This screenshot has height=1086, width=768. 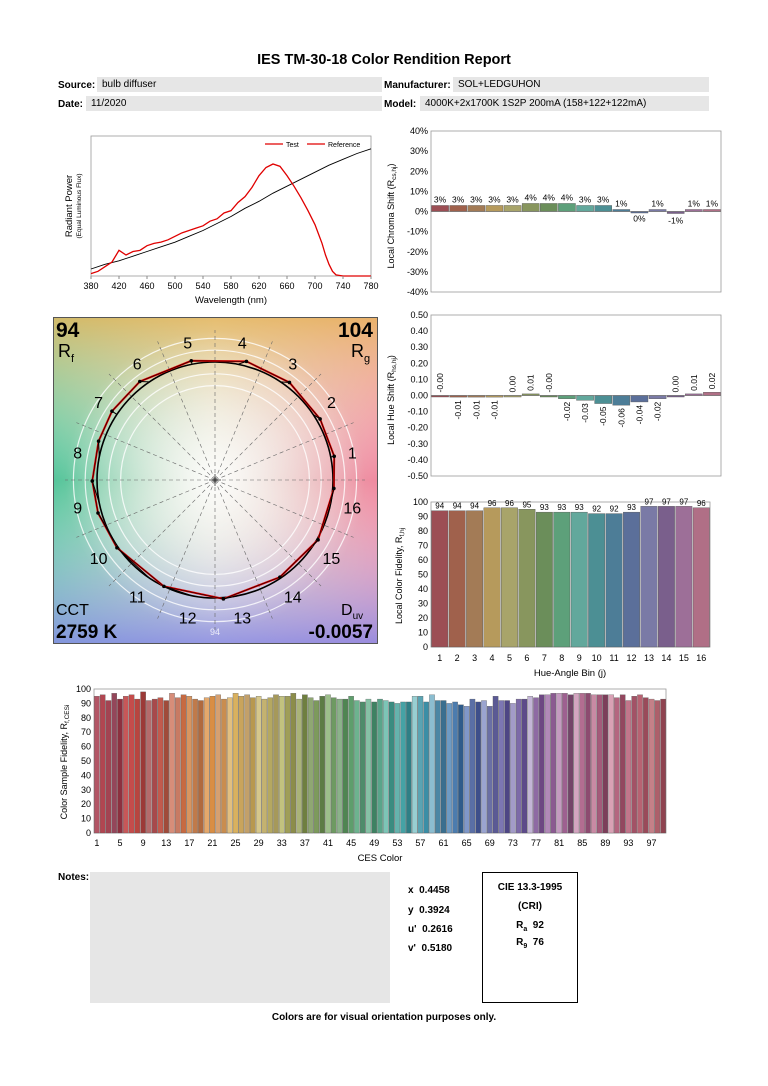 I want to click on ces-ytick-label: 40, so click(x=86, y=775).